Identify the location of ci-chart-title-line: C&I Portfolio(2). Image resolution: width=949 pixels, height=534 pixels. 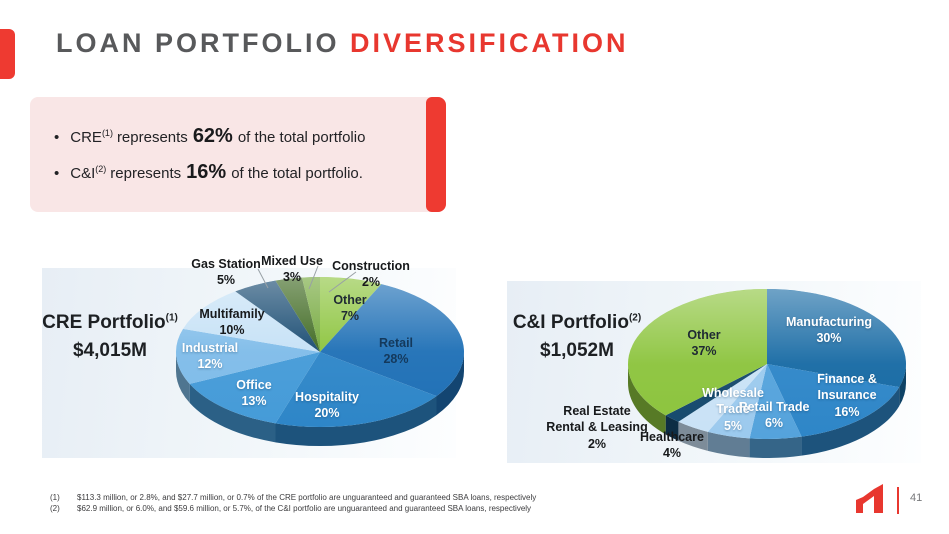
(577, 322).